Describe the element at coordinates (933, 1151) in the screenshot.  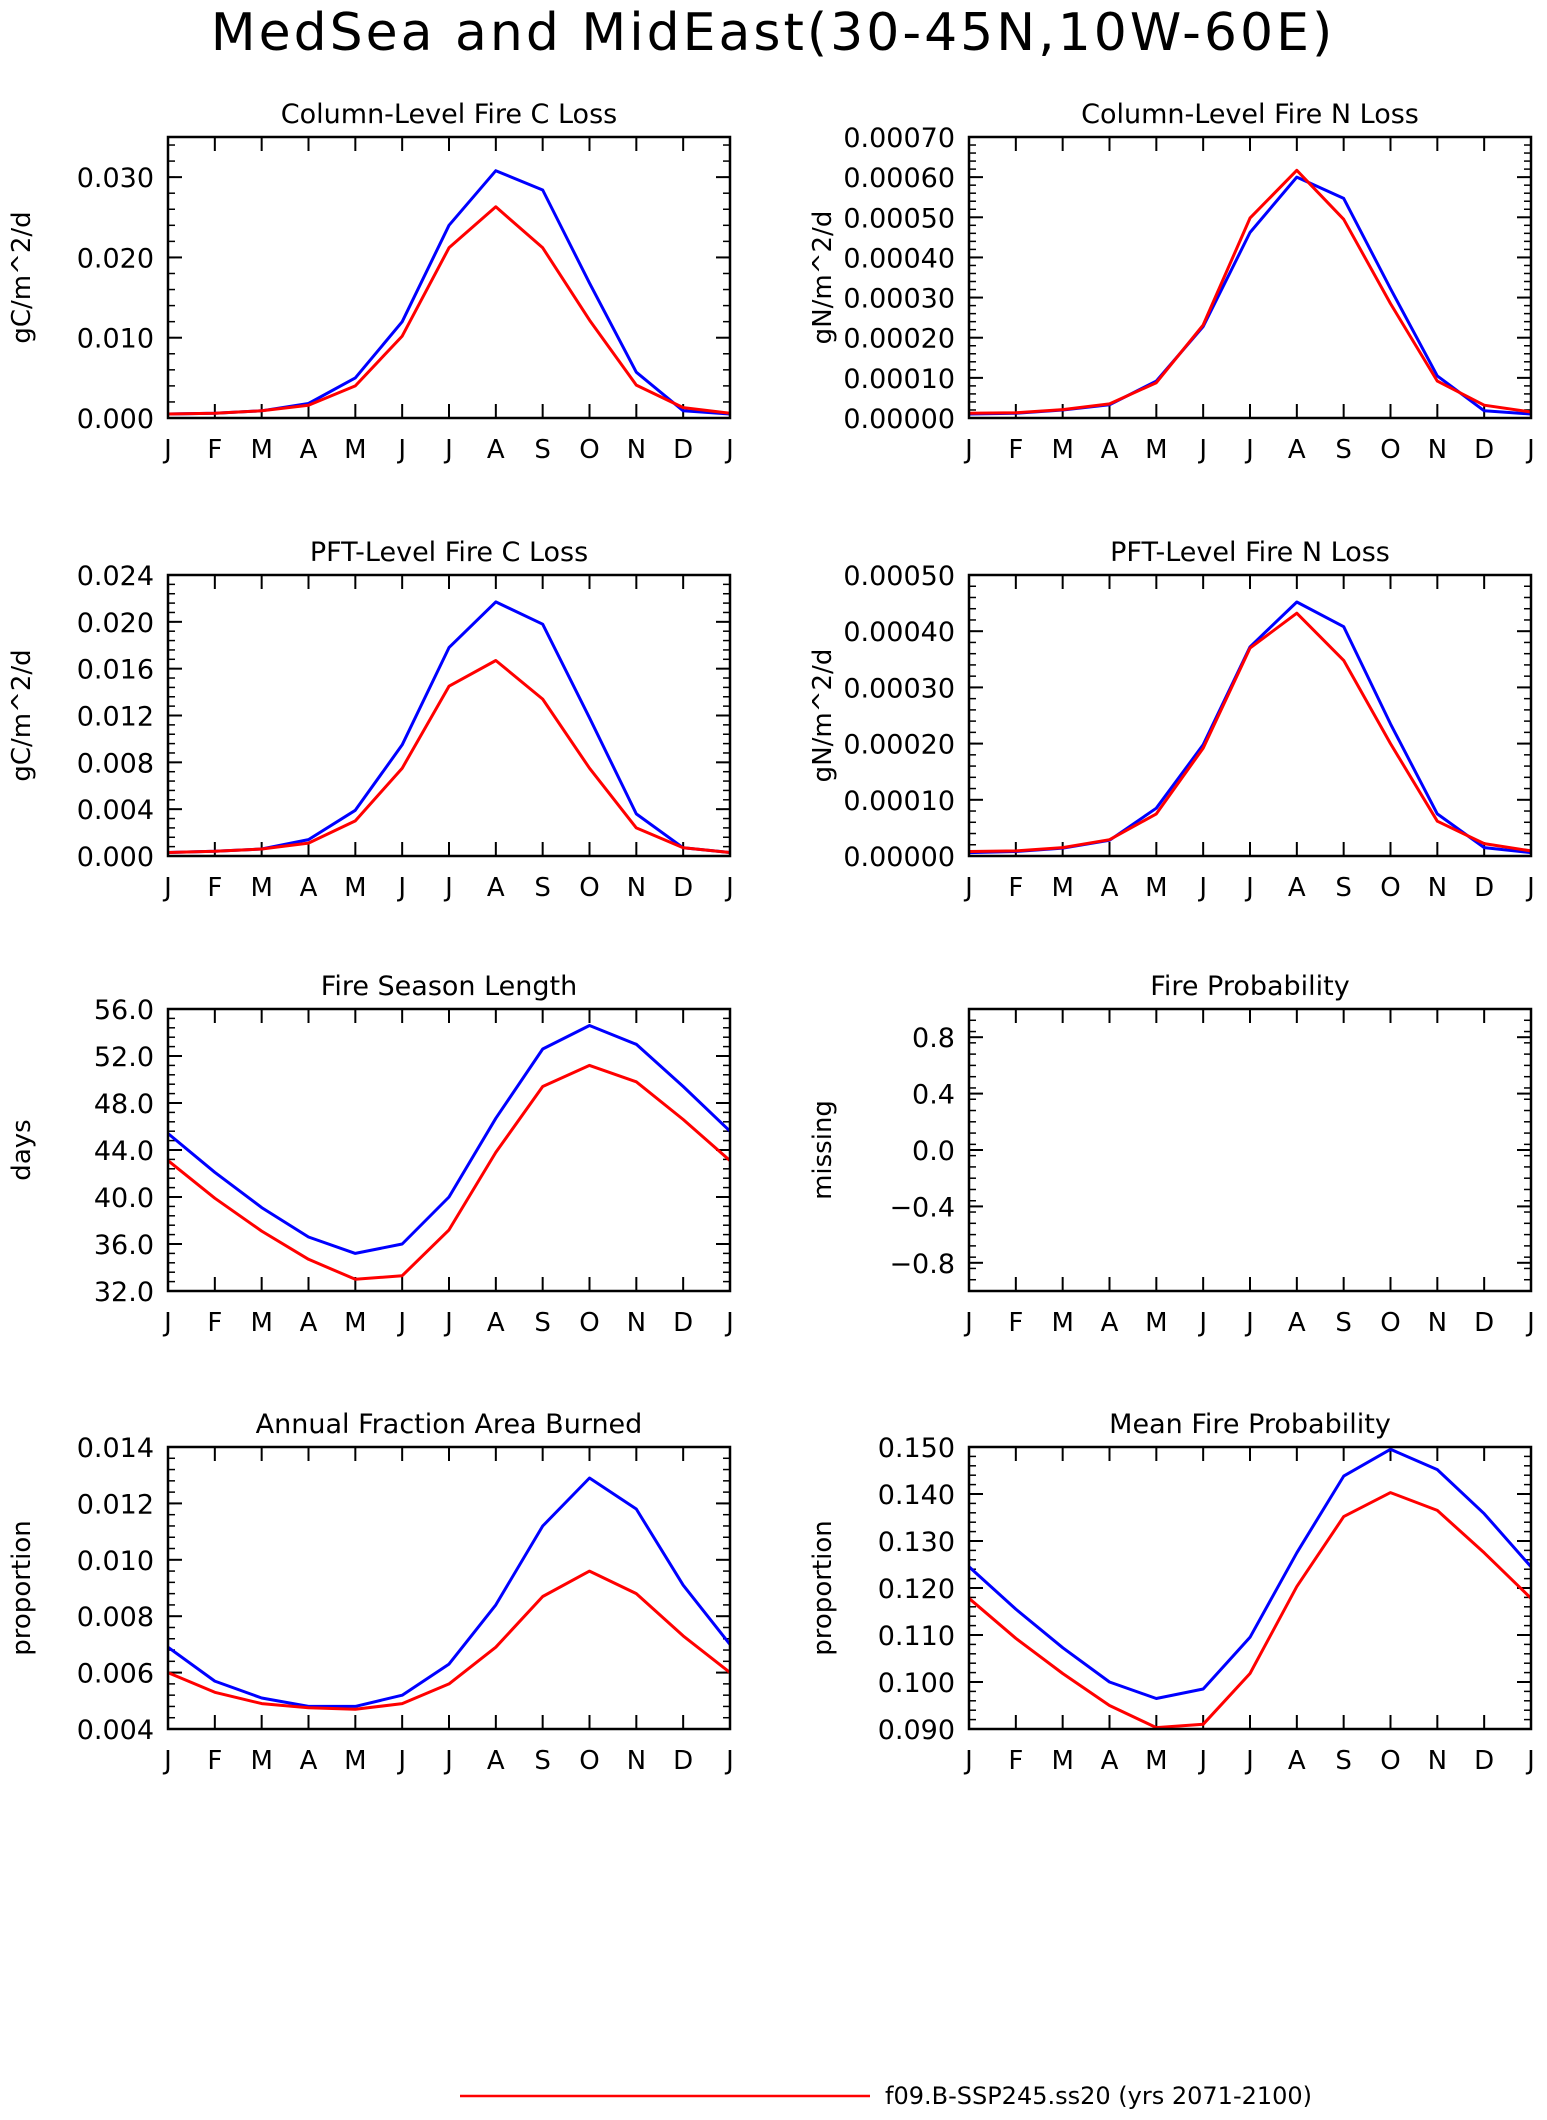
I see `y-tick-label: 0.0` at that location.